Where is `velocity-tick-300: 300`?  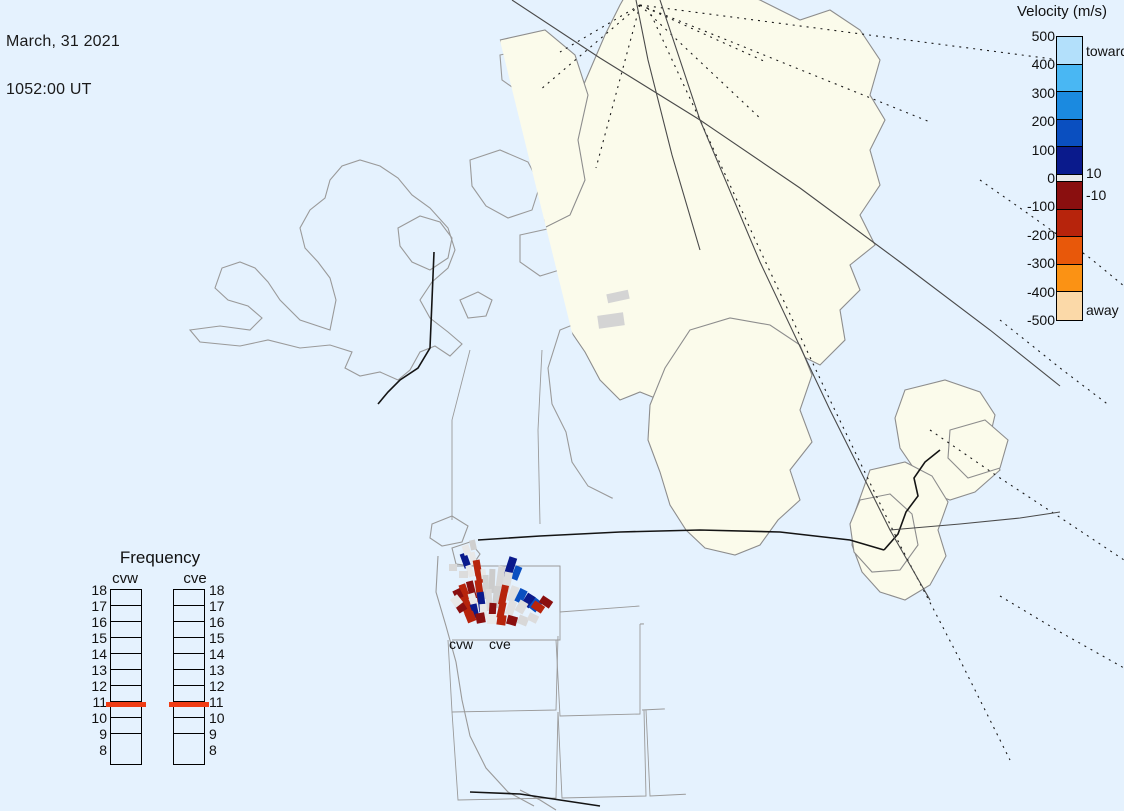 velocity-tick-300: 300 is located at coordinates (1043, 92).